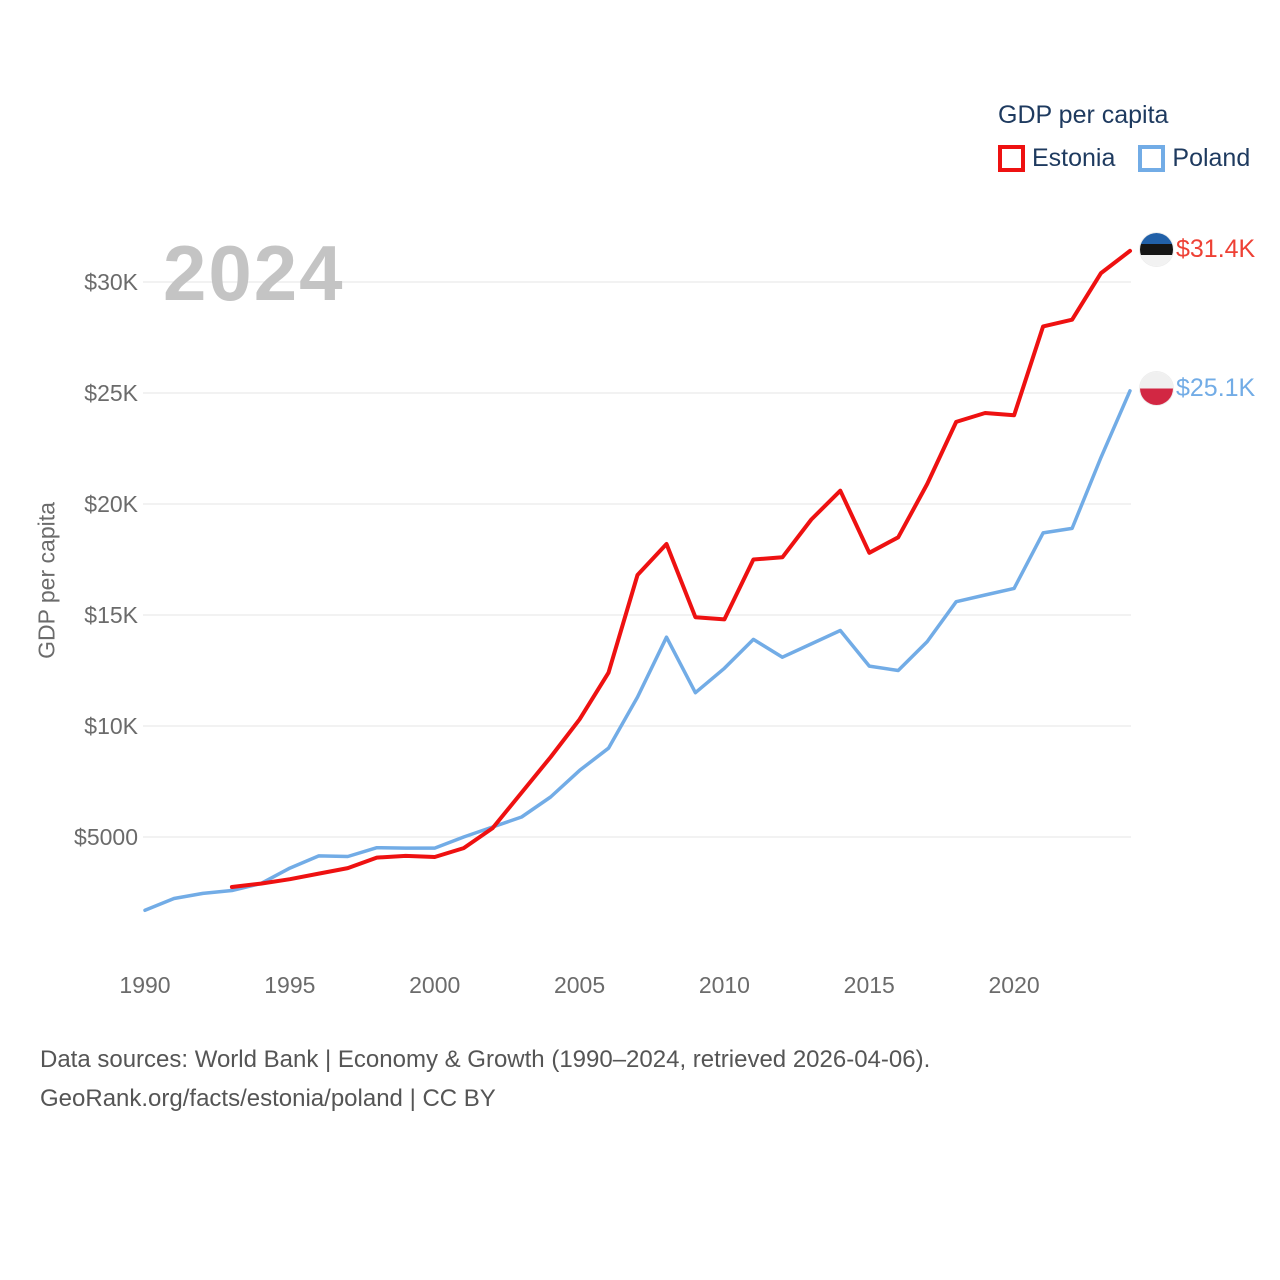  I want to click on poland-end-value: $25.1K, so click(1216, 388).